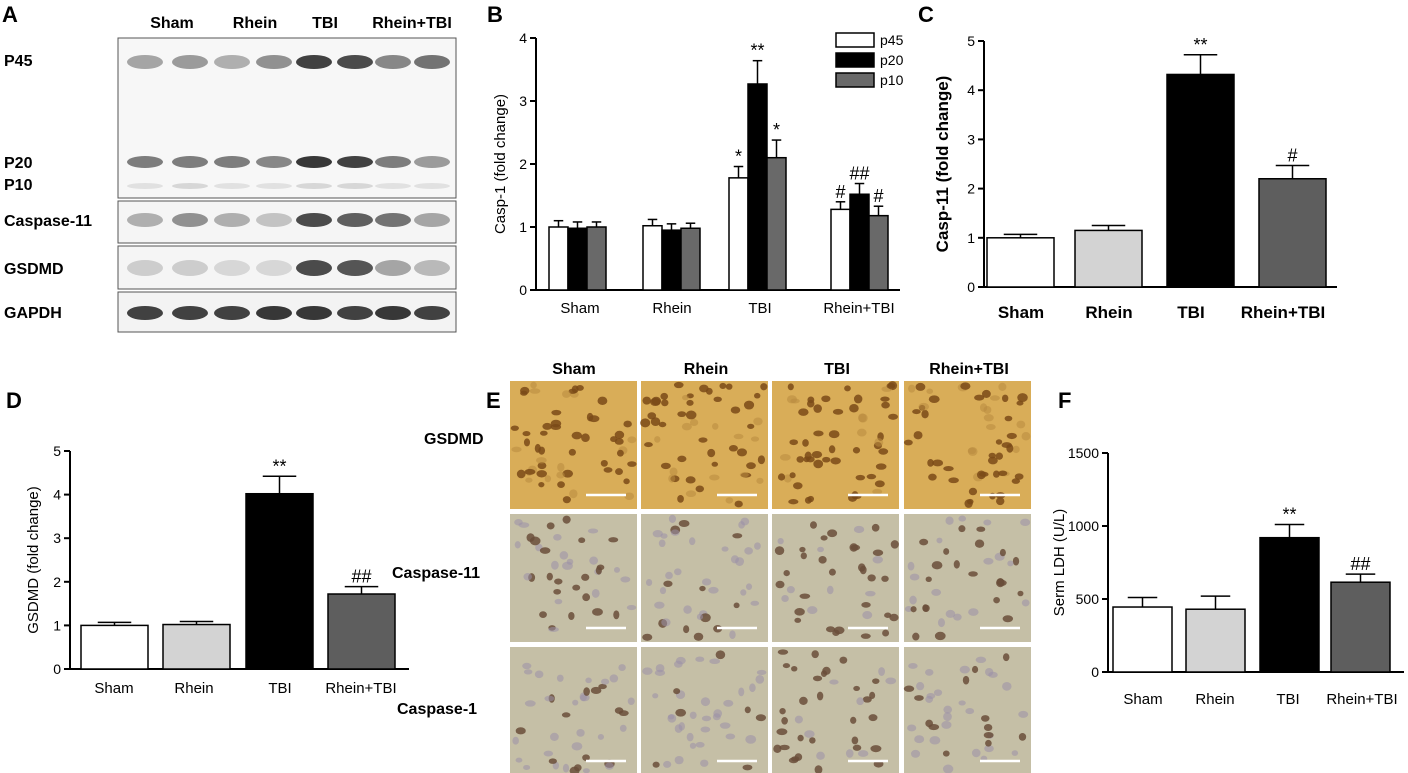 This screenshot has height=773, width=1408. What do you see at coordinates (57, 495) in the screenshot?
I see `y-tick-label: 4` at bounding box center [57, 495].